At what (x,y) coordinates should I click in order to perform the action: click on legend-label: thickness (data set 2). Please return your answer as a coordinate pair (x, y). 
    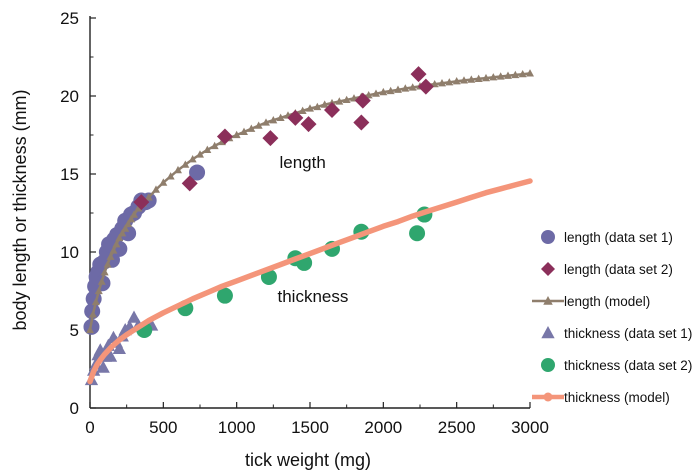
    Looking at the image, I should click on (628, 365).